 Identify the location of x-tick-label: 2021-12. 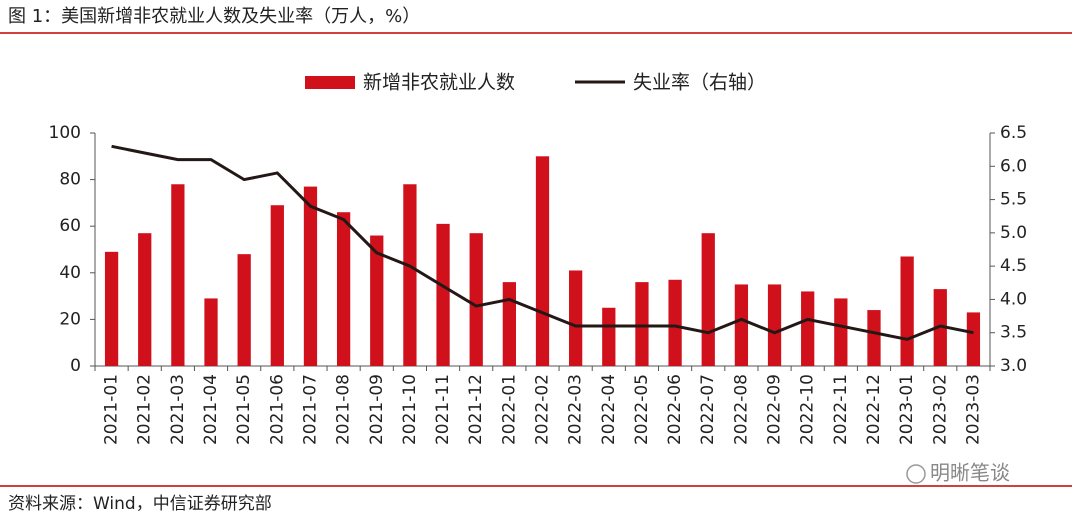
(476, 409).